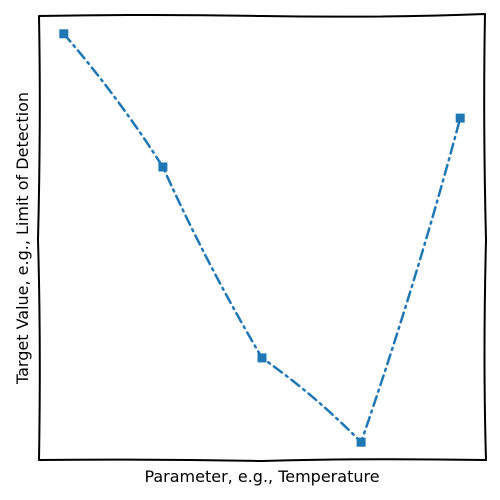  I want to click on x-axis-label: Parameter, e.g., Temperature, so click(261, 476).